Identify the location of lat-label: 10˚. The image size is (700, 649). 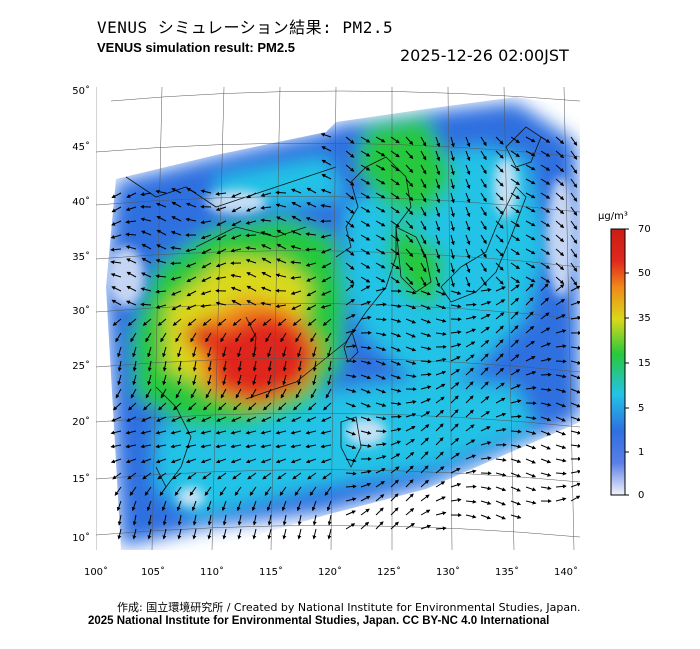
(81, 538).